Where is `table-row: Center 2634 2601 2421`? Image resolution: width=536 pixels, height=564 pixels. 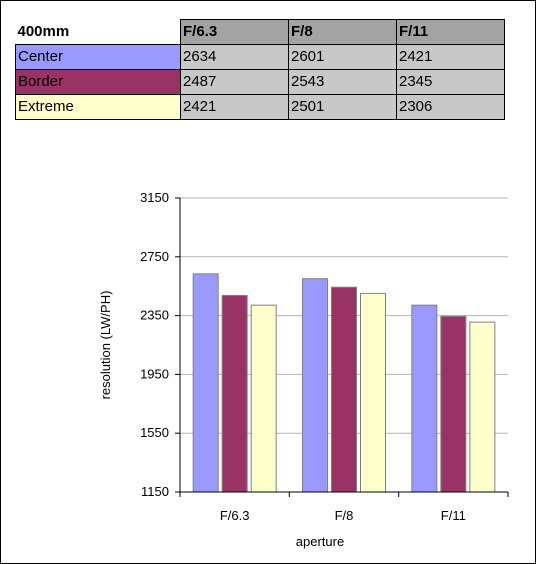
table-row: Center 2634 2601 2421 is located at coordinates (260, 57).